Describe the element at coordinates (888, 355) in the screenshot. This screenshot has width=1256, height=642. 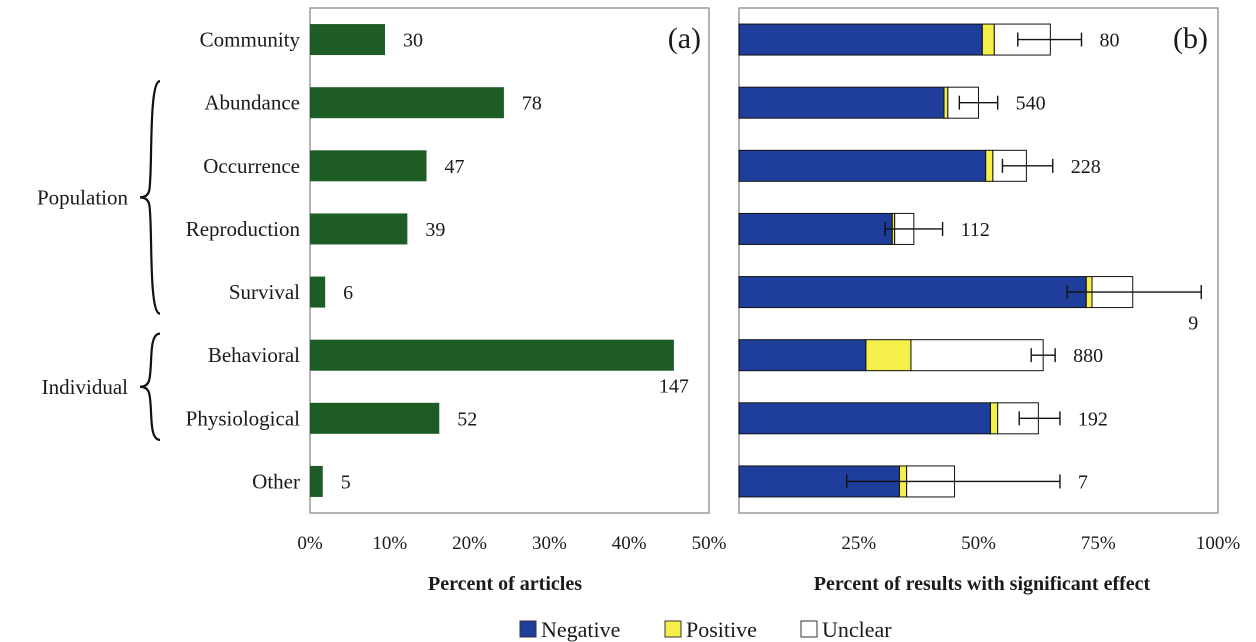
I see `bar-b-behavioral-positive` at that location.